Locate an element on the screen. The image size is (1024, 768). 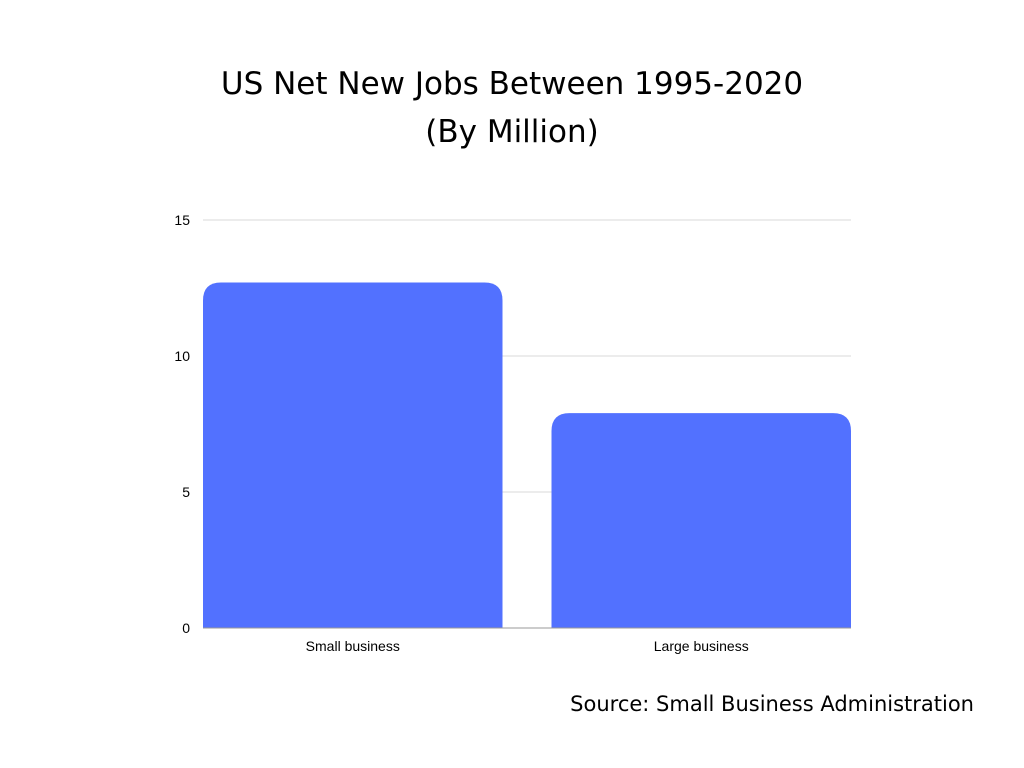
chart-subtitle: (By Million) is located at coordinates (512, 132).